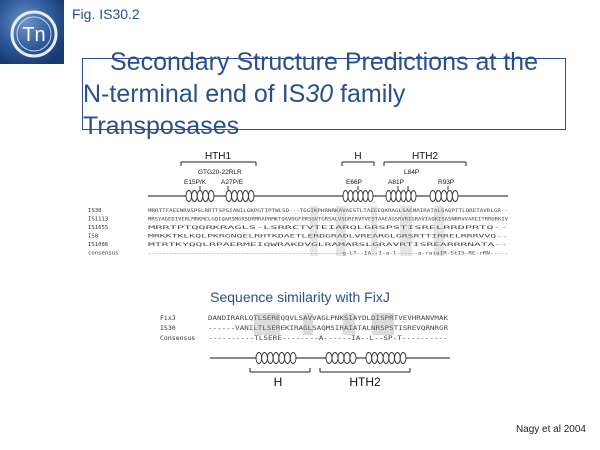 This screenshot has width=600, height=450. What do you see at coordinates (177, 338) in the screenshot?
I see `row-name: Consensus` at bounding box center [177, 338].